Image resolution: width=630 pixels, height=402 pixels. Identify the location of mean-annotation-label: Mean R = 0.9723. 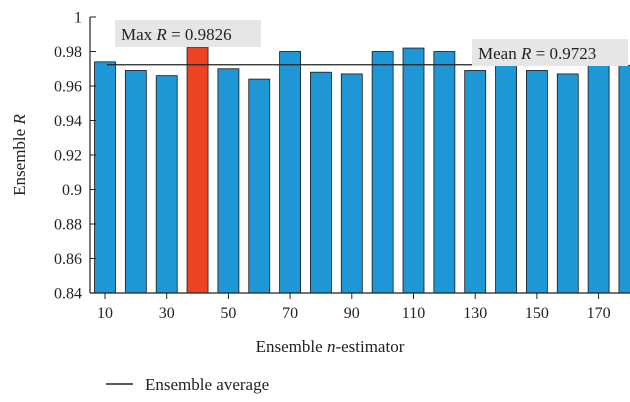
(537, 53).